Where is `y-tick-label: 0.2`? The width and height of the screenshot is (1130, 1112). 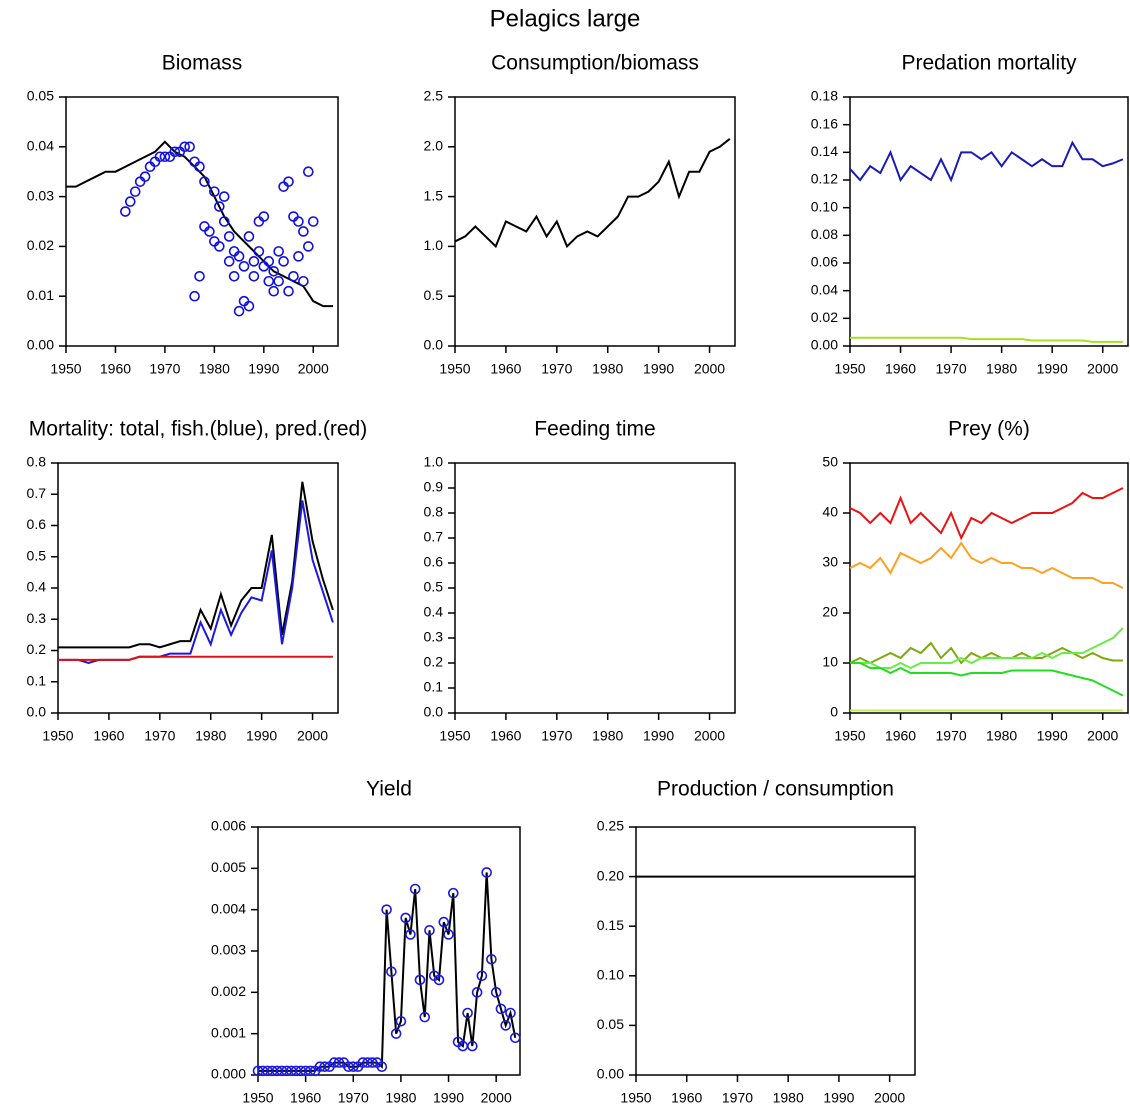
y-tick-label: 0.2 is located at coordinates (434, 662).